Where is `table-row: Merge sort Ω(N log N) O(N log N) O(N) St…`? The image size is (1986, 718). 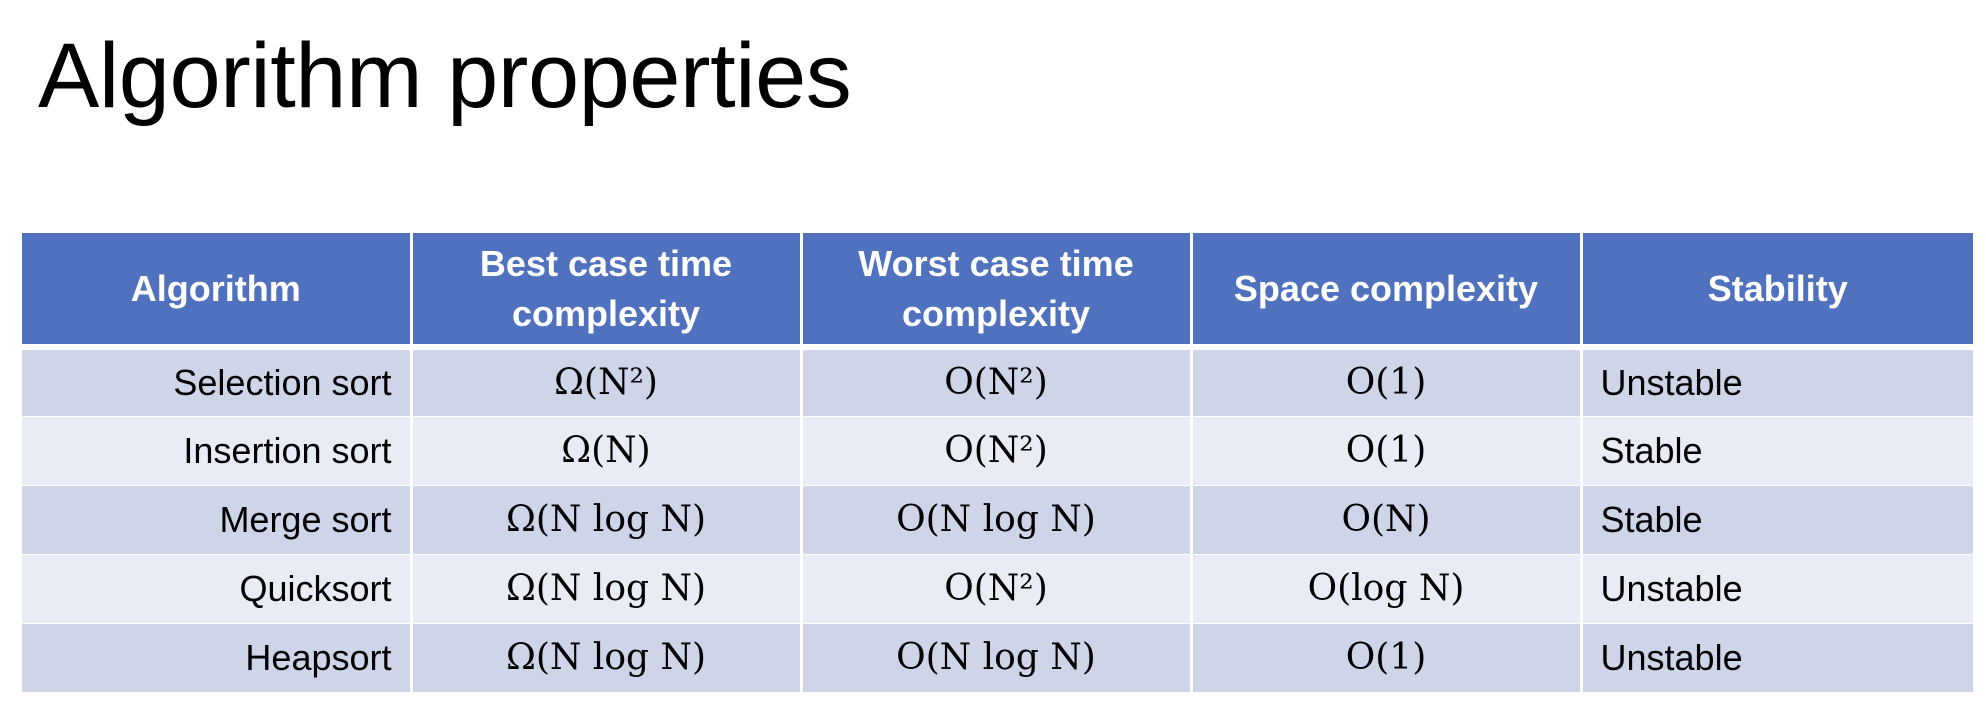
table-row: Merge sort Ω(N log N) O(N log N) O(N) St… is located at coordinates (997, 519).